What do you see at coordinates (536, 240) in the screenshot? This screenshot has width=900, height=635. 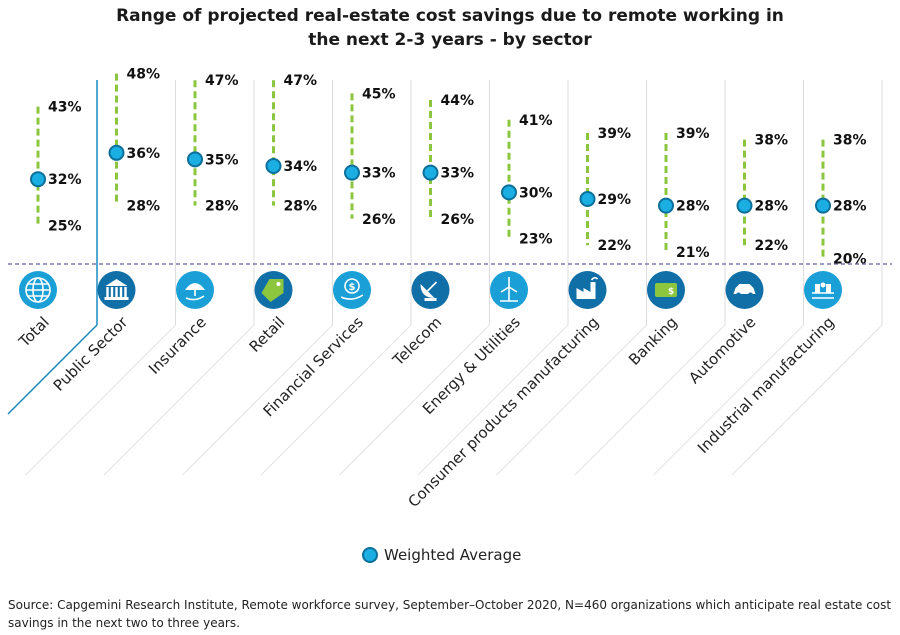 I see `low-label-energy-and-utilities: 23%` at bounding box center [536, 240].